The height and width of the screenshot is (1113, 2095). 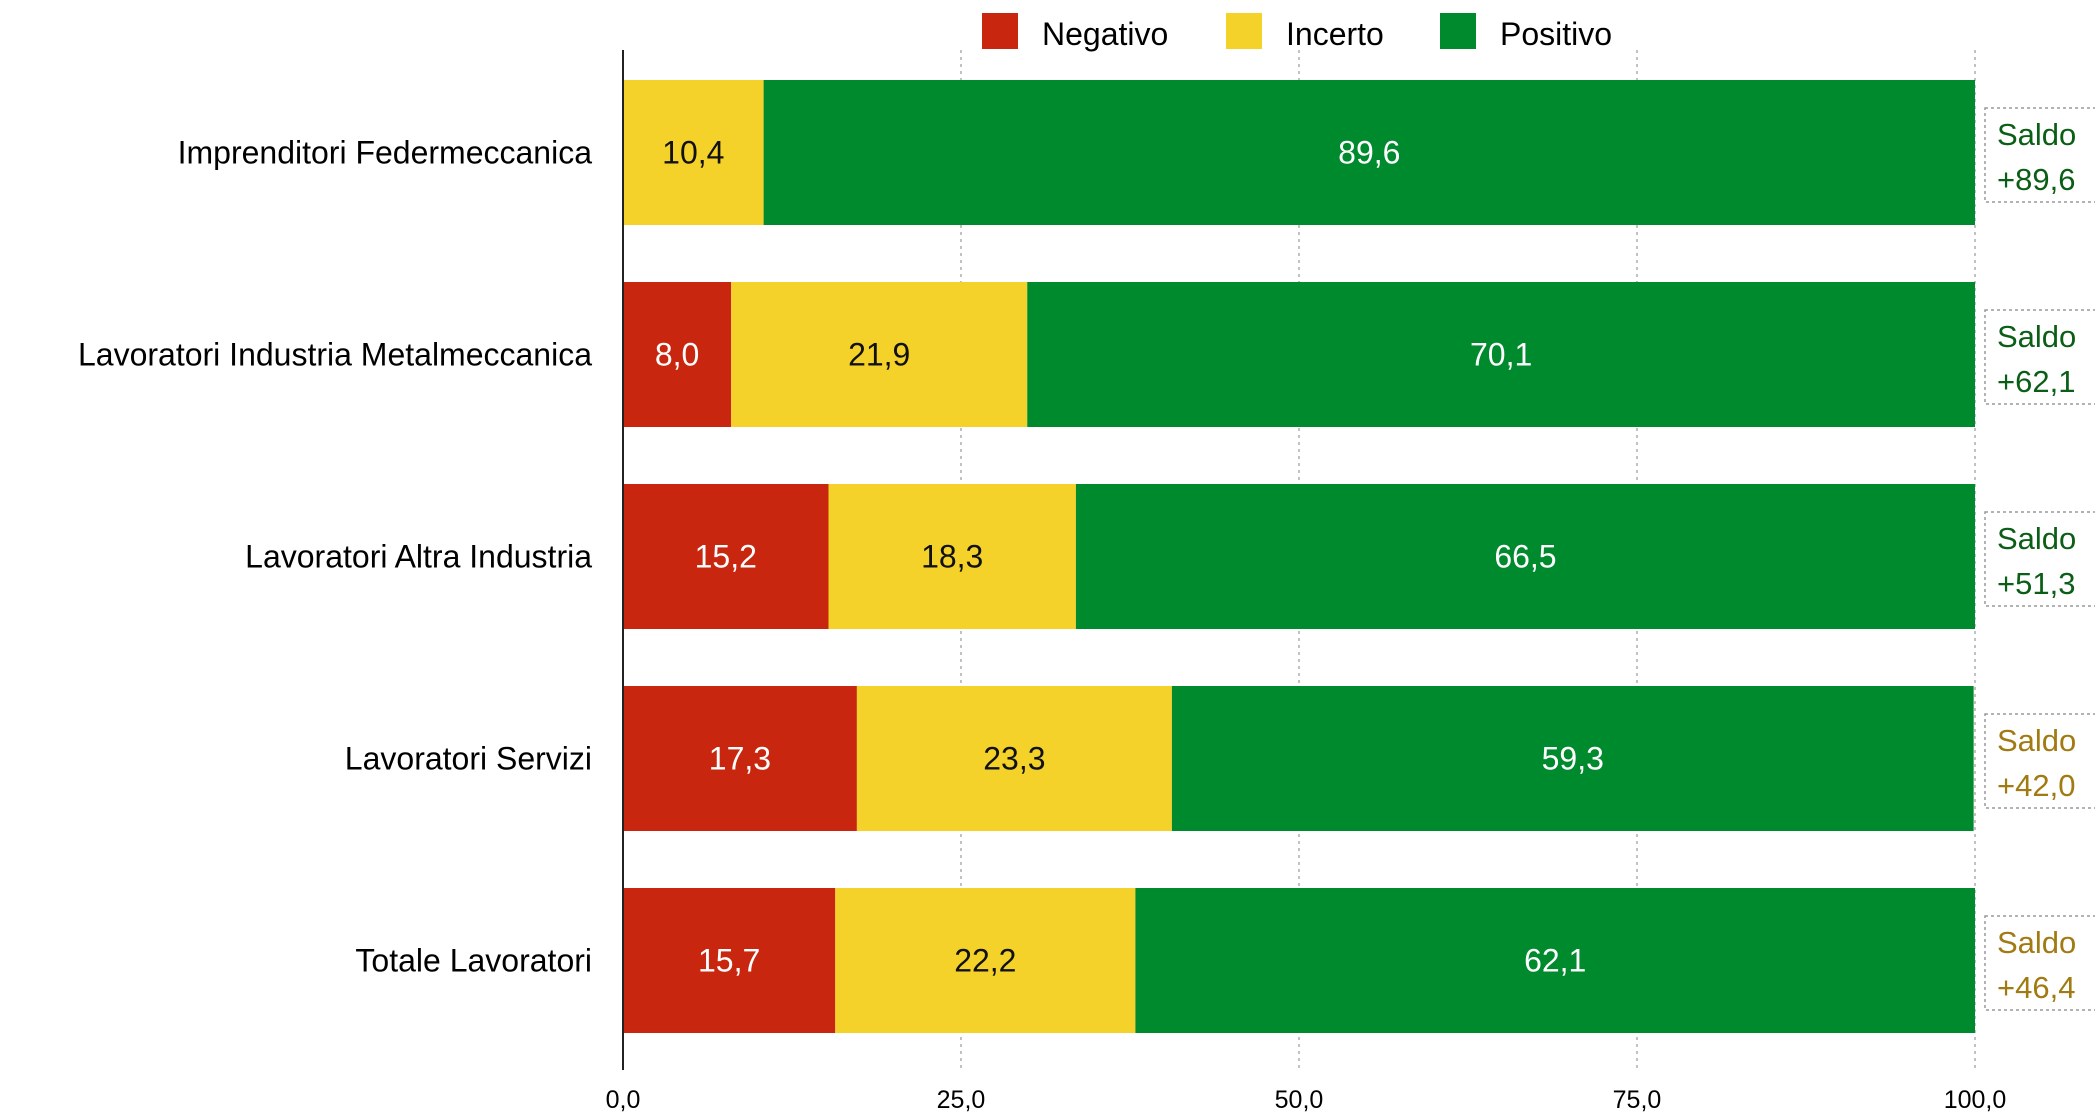 What do you see at coordinates (1000, 31) in the screenshot?
I see `legend-swatch-negativo` at bounding box center [1000, 31].